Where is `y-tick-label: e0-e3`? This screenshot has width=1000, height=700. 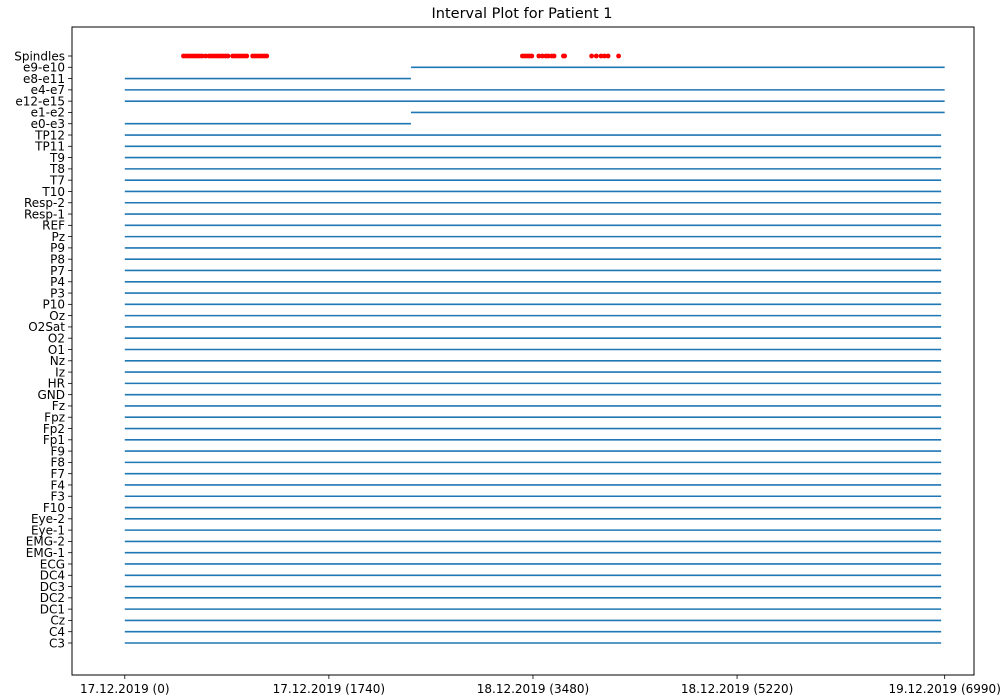 y-tick-label: e0-e3 is located at coordinates (48, 124).